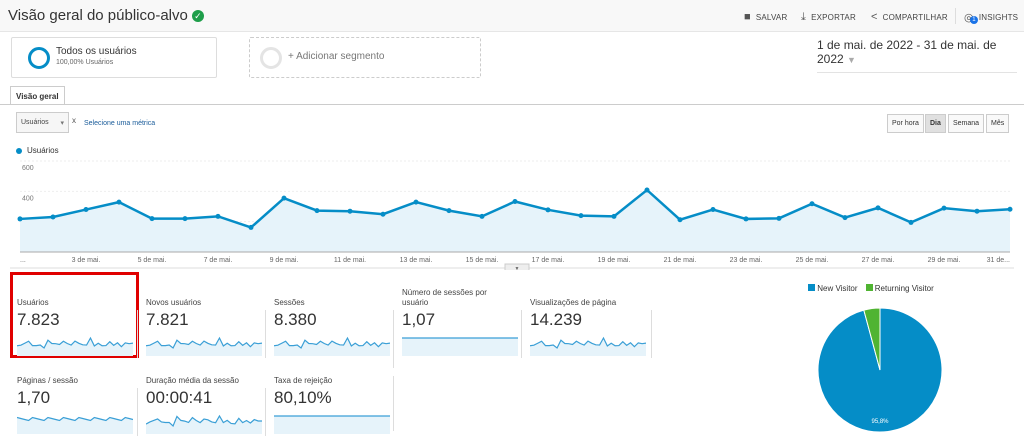  What do you see at coordinates (35, 122) in the screenshot?
I see `metric-dropdown-value: Usuários` at bounding box center [35, 122].